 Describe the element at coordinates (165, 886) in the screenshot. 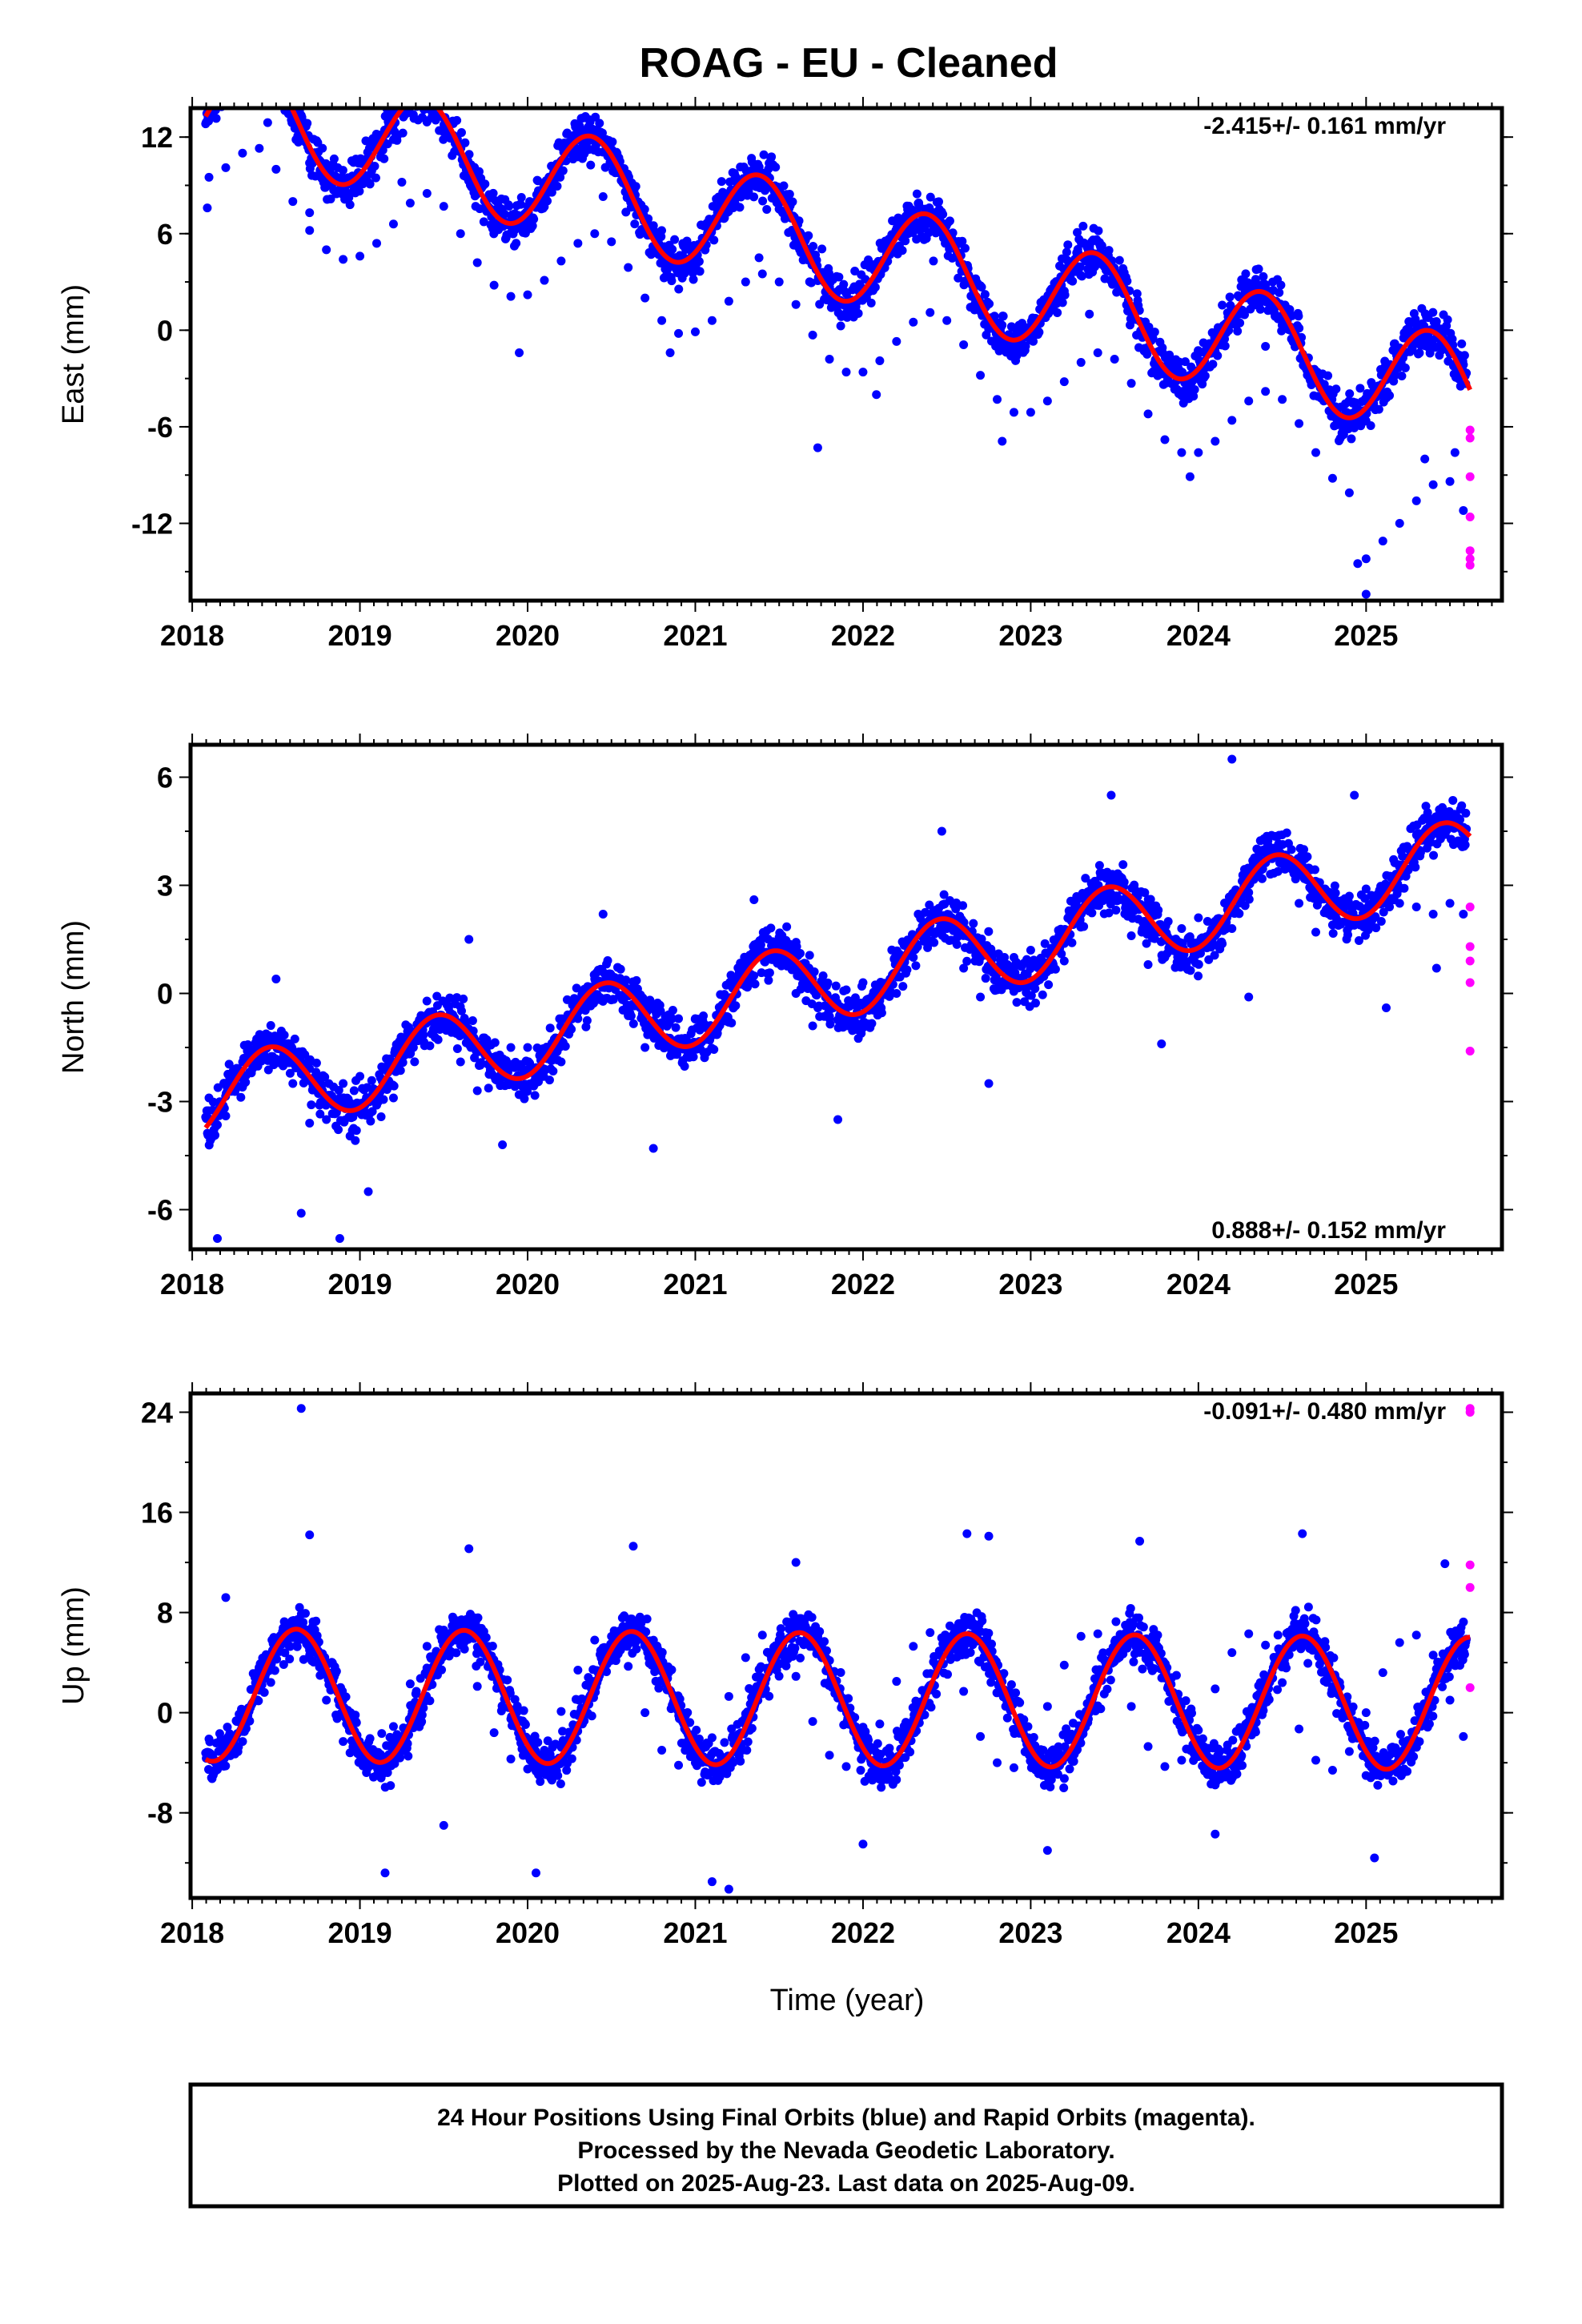

I see `y-tick-label: 3` at that location.